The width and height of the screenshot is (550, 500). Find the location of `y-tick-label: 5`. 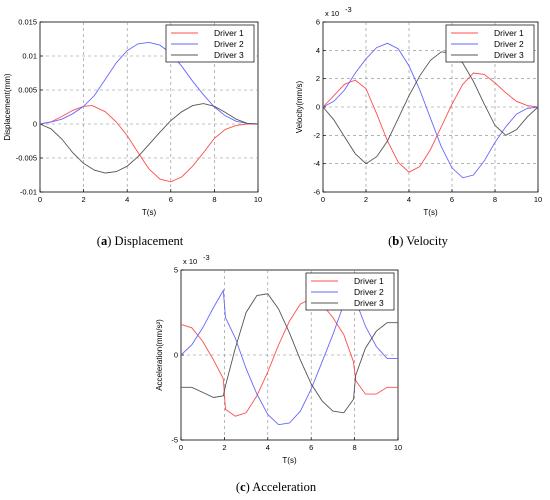

y-tick-label: 5 is located at coordinates (176, 270).